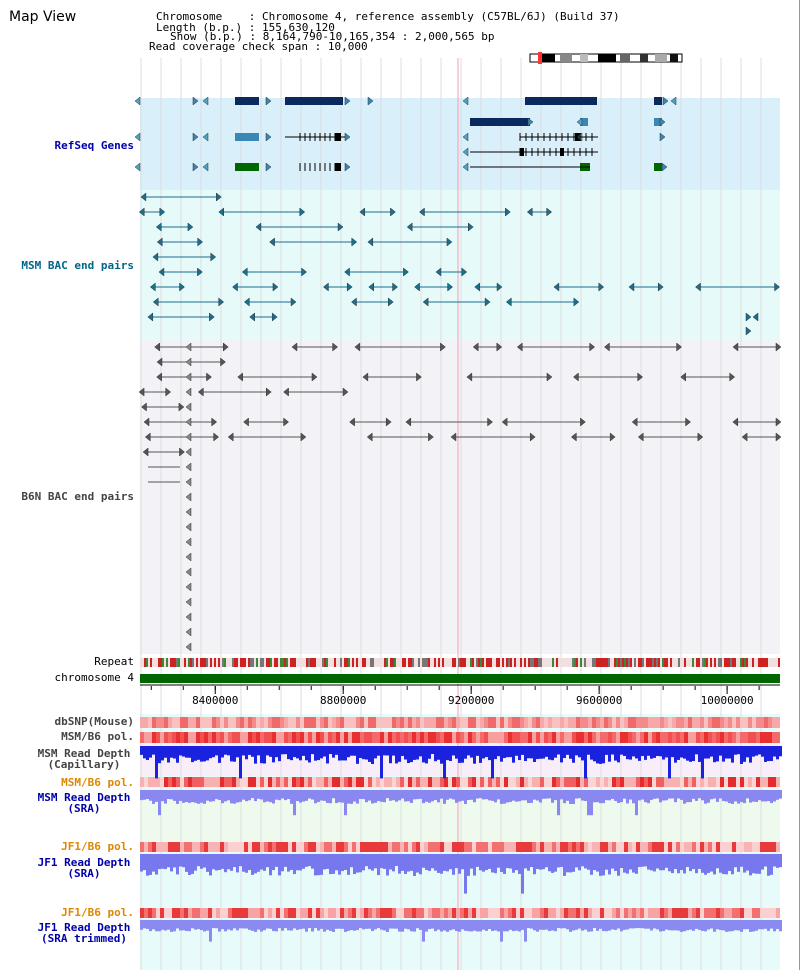 Image resolution: width=800 pixels, height=970 pixels. I want to click on label-jf1-depth-trimmed: JF1 Read Depth (SRA trimmed), so click(84, 933).